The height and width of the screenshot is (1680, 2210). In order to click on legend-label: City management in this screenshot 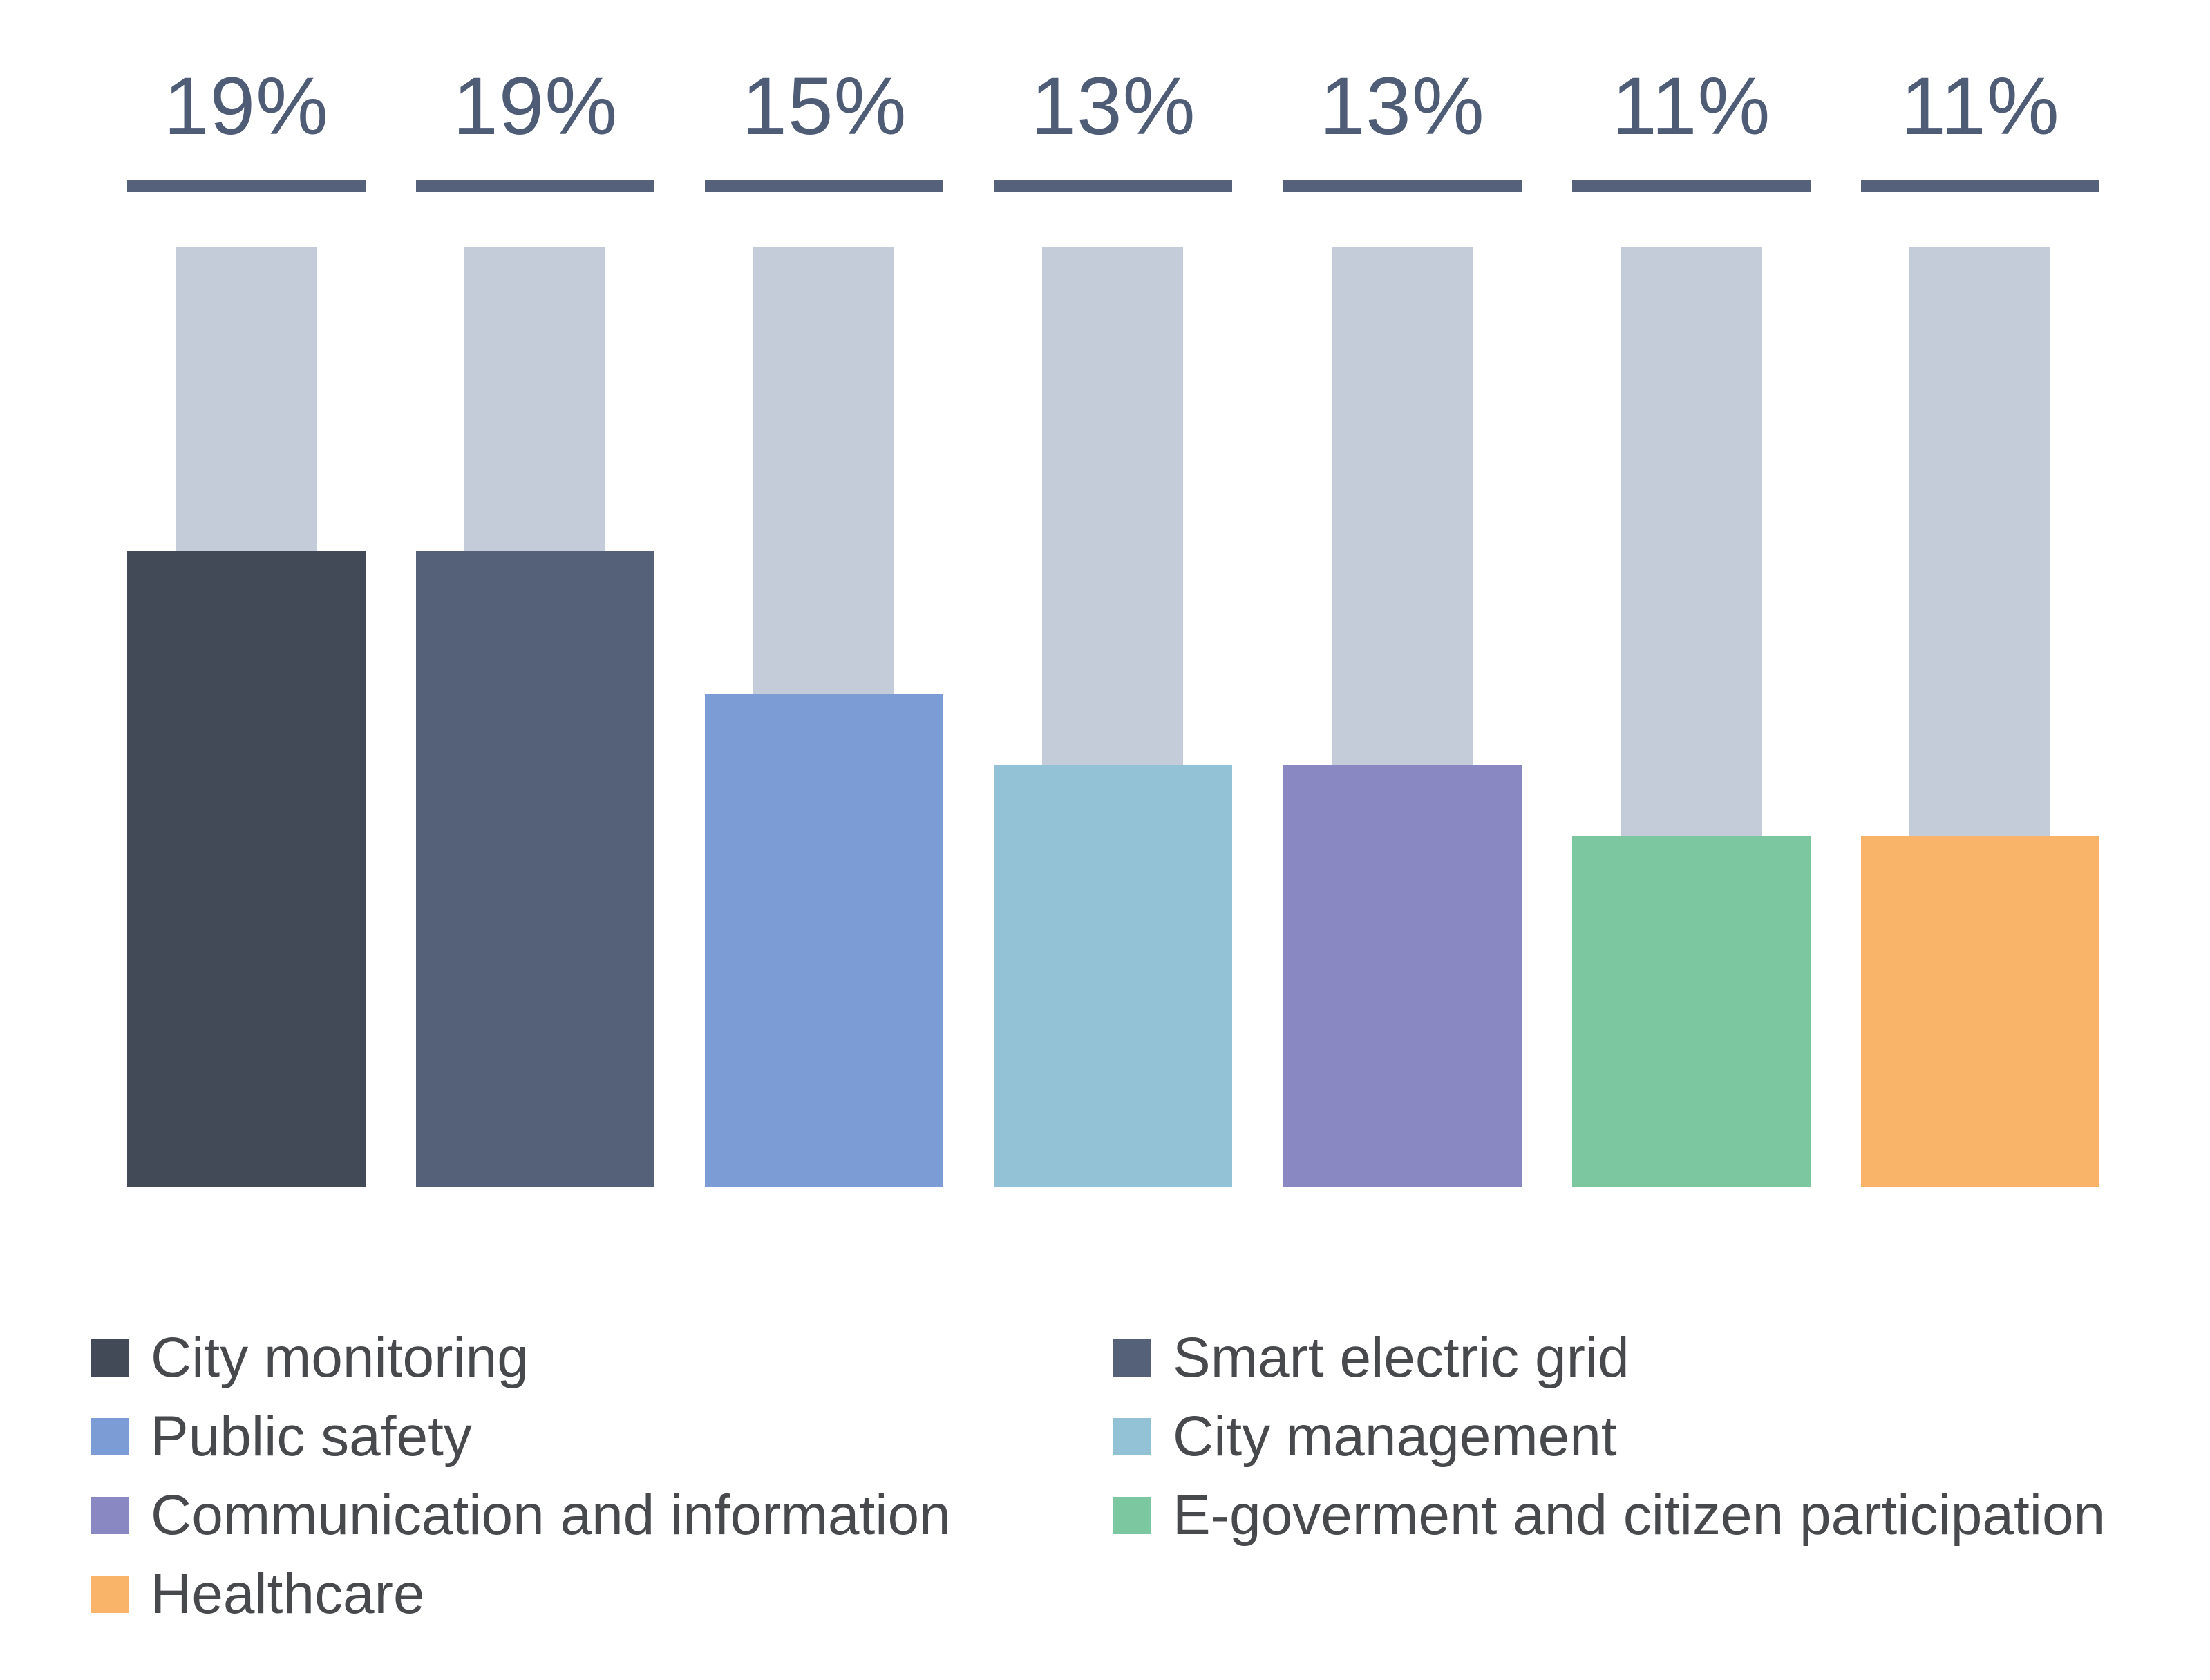, I will do `click(1395, 1437)`.